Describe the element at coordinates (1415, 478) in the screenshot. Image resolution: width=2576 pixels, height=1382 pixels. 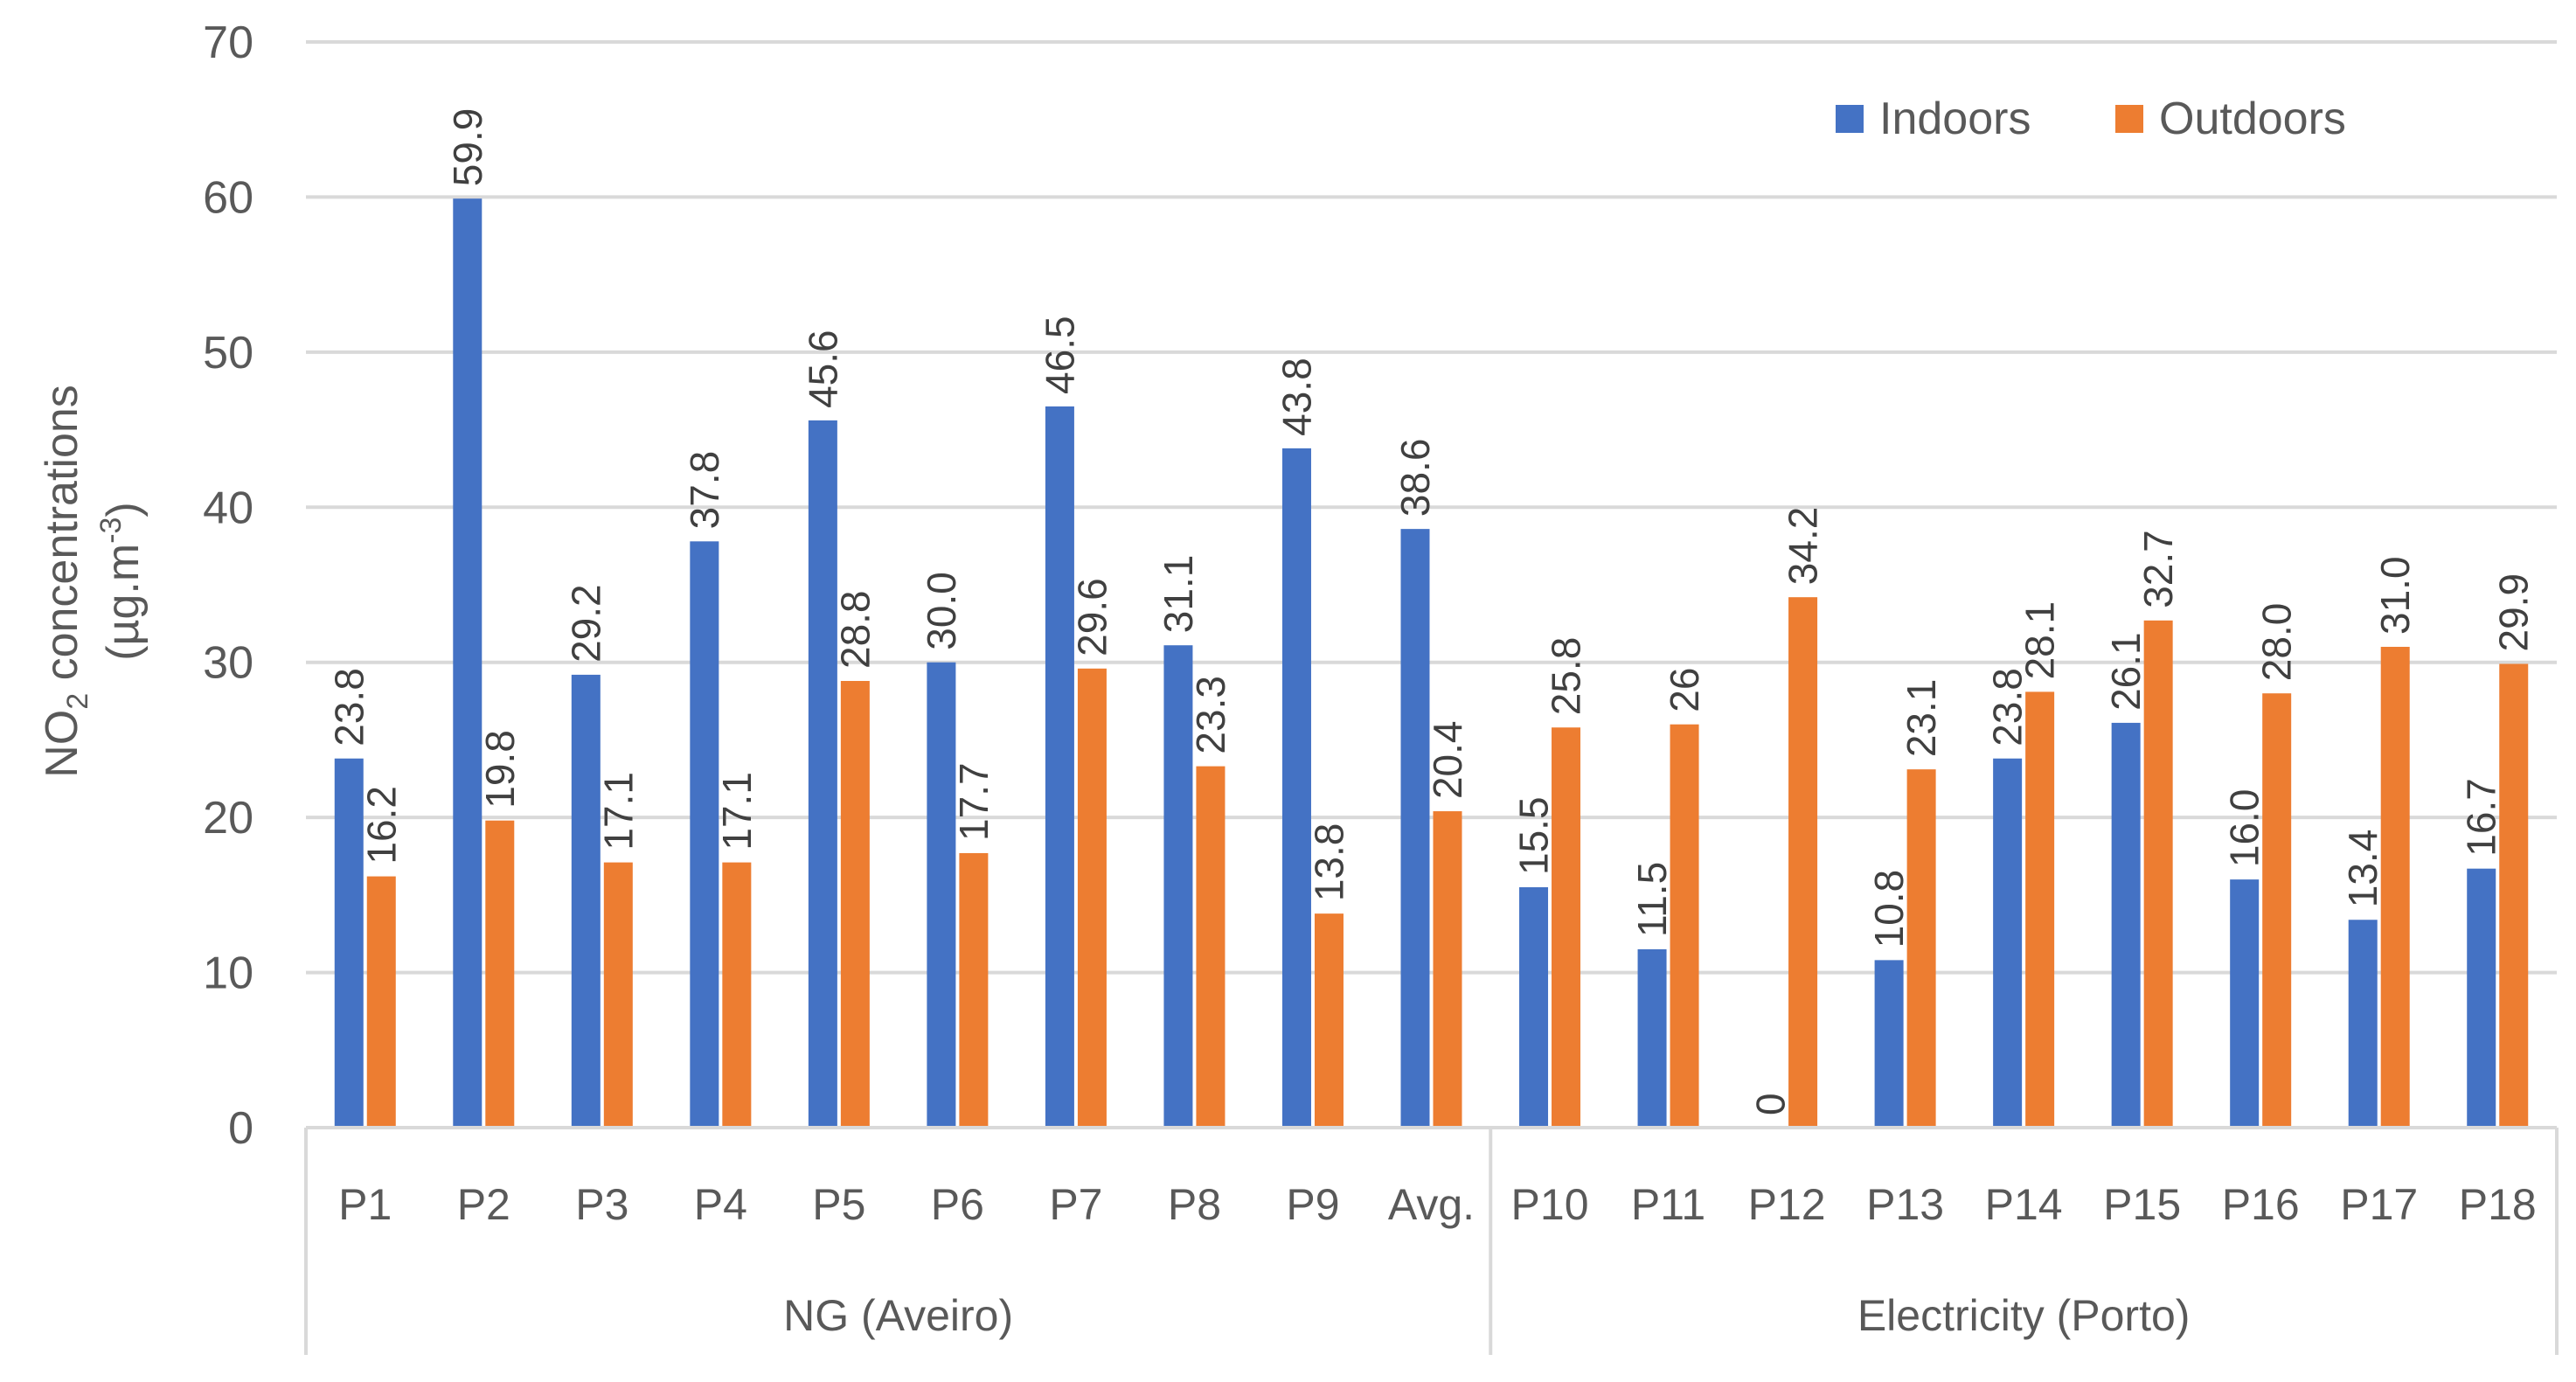
I see `data-label-indoors-avg: 38.6` at that location.